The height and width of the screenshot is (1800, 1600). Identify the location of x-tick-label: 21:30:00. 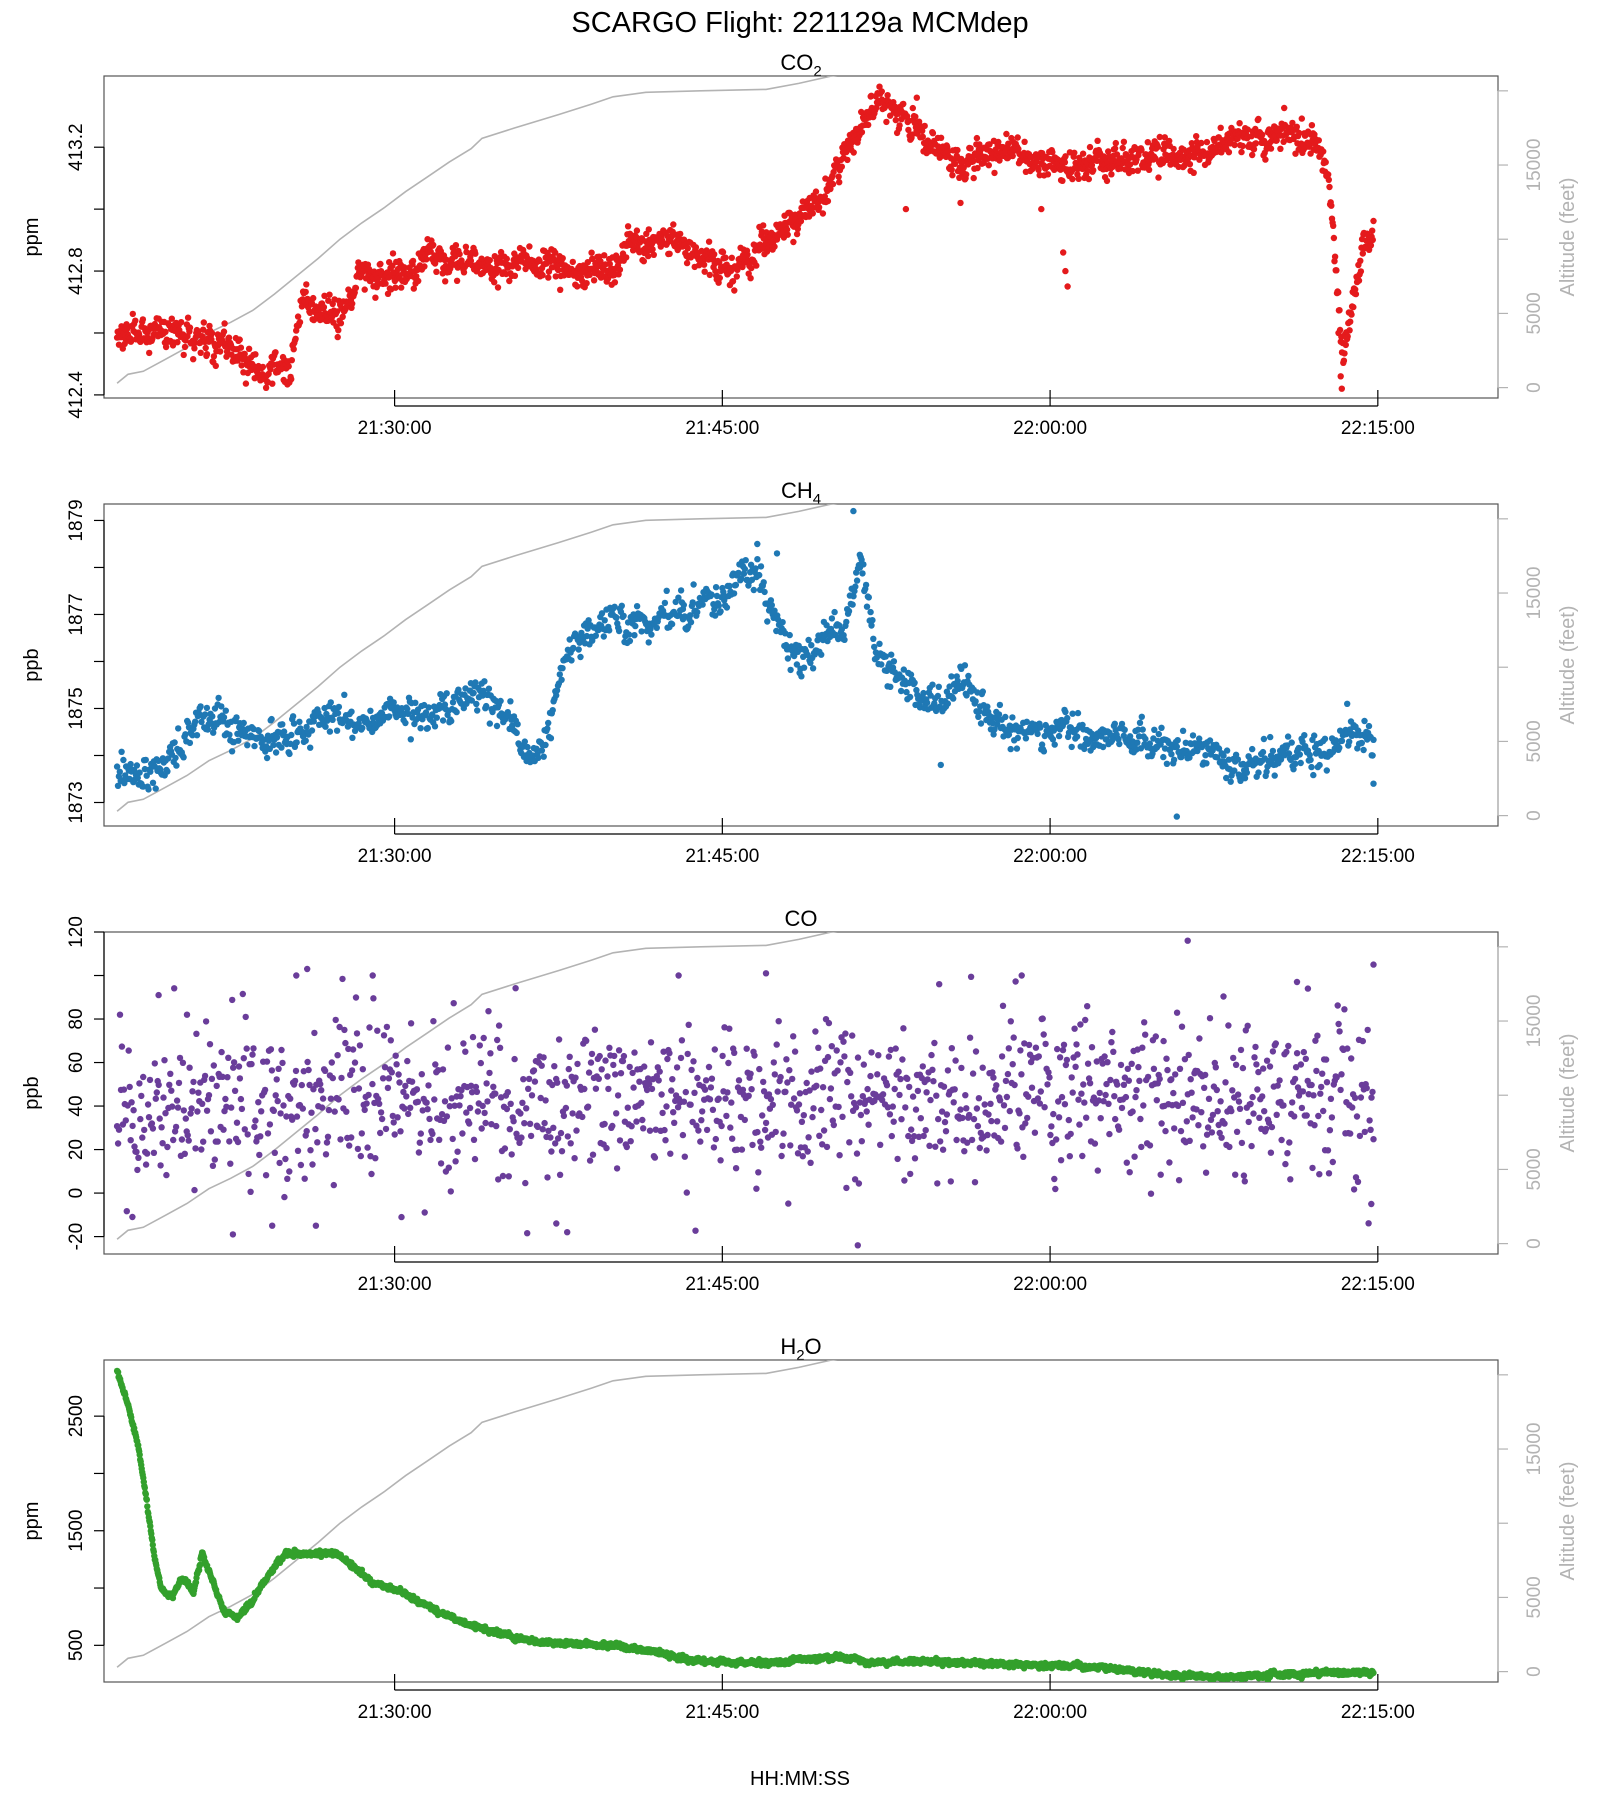
(395, 1284).